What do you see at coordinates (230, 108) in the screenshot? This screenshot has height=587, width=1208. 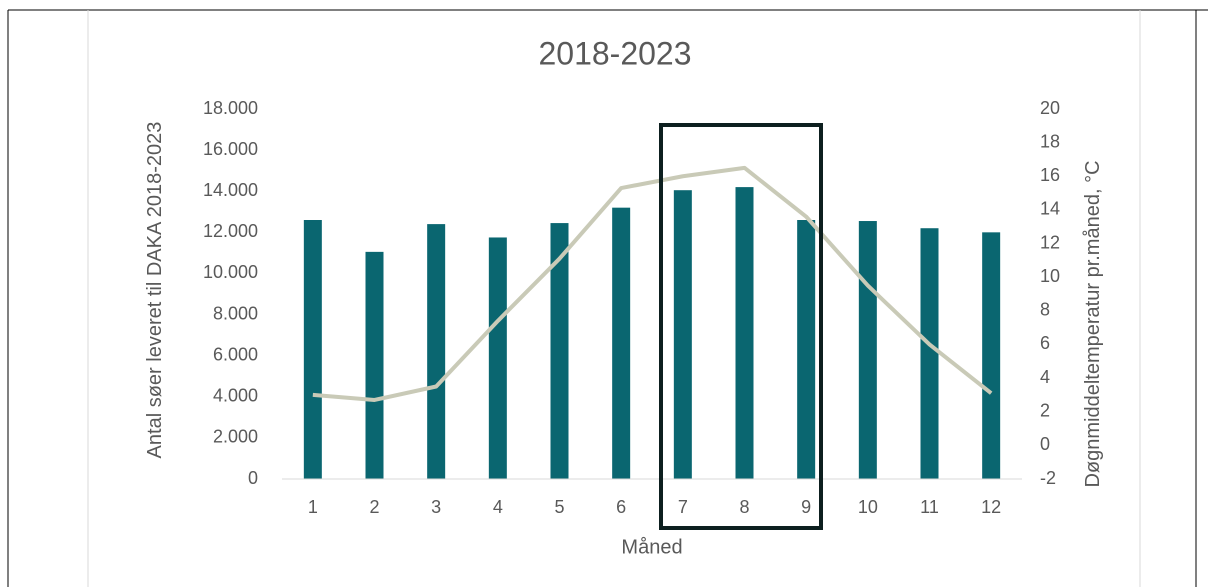 I see `y-tick-label: 18.000` at bounding box center [230, 108].